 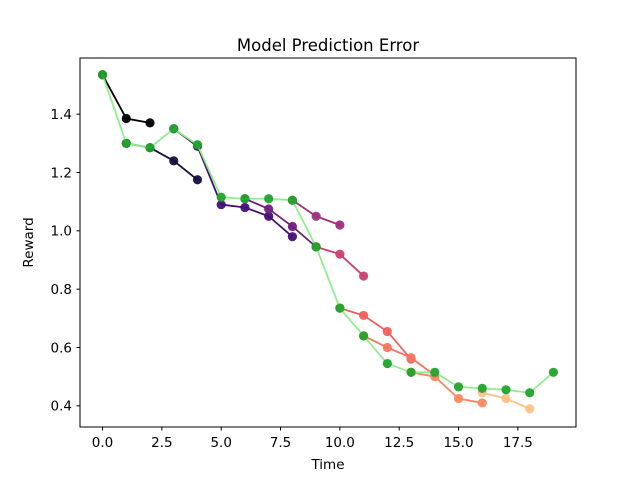 I want to click on data-point-prediction-t16-x18, so click(x=530, y=409).